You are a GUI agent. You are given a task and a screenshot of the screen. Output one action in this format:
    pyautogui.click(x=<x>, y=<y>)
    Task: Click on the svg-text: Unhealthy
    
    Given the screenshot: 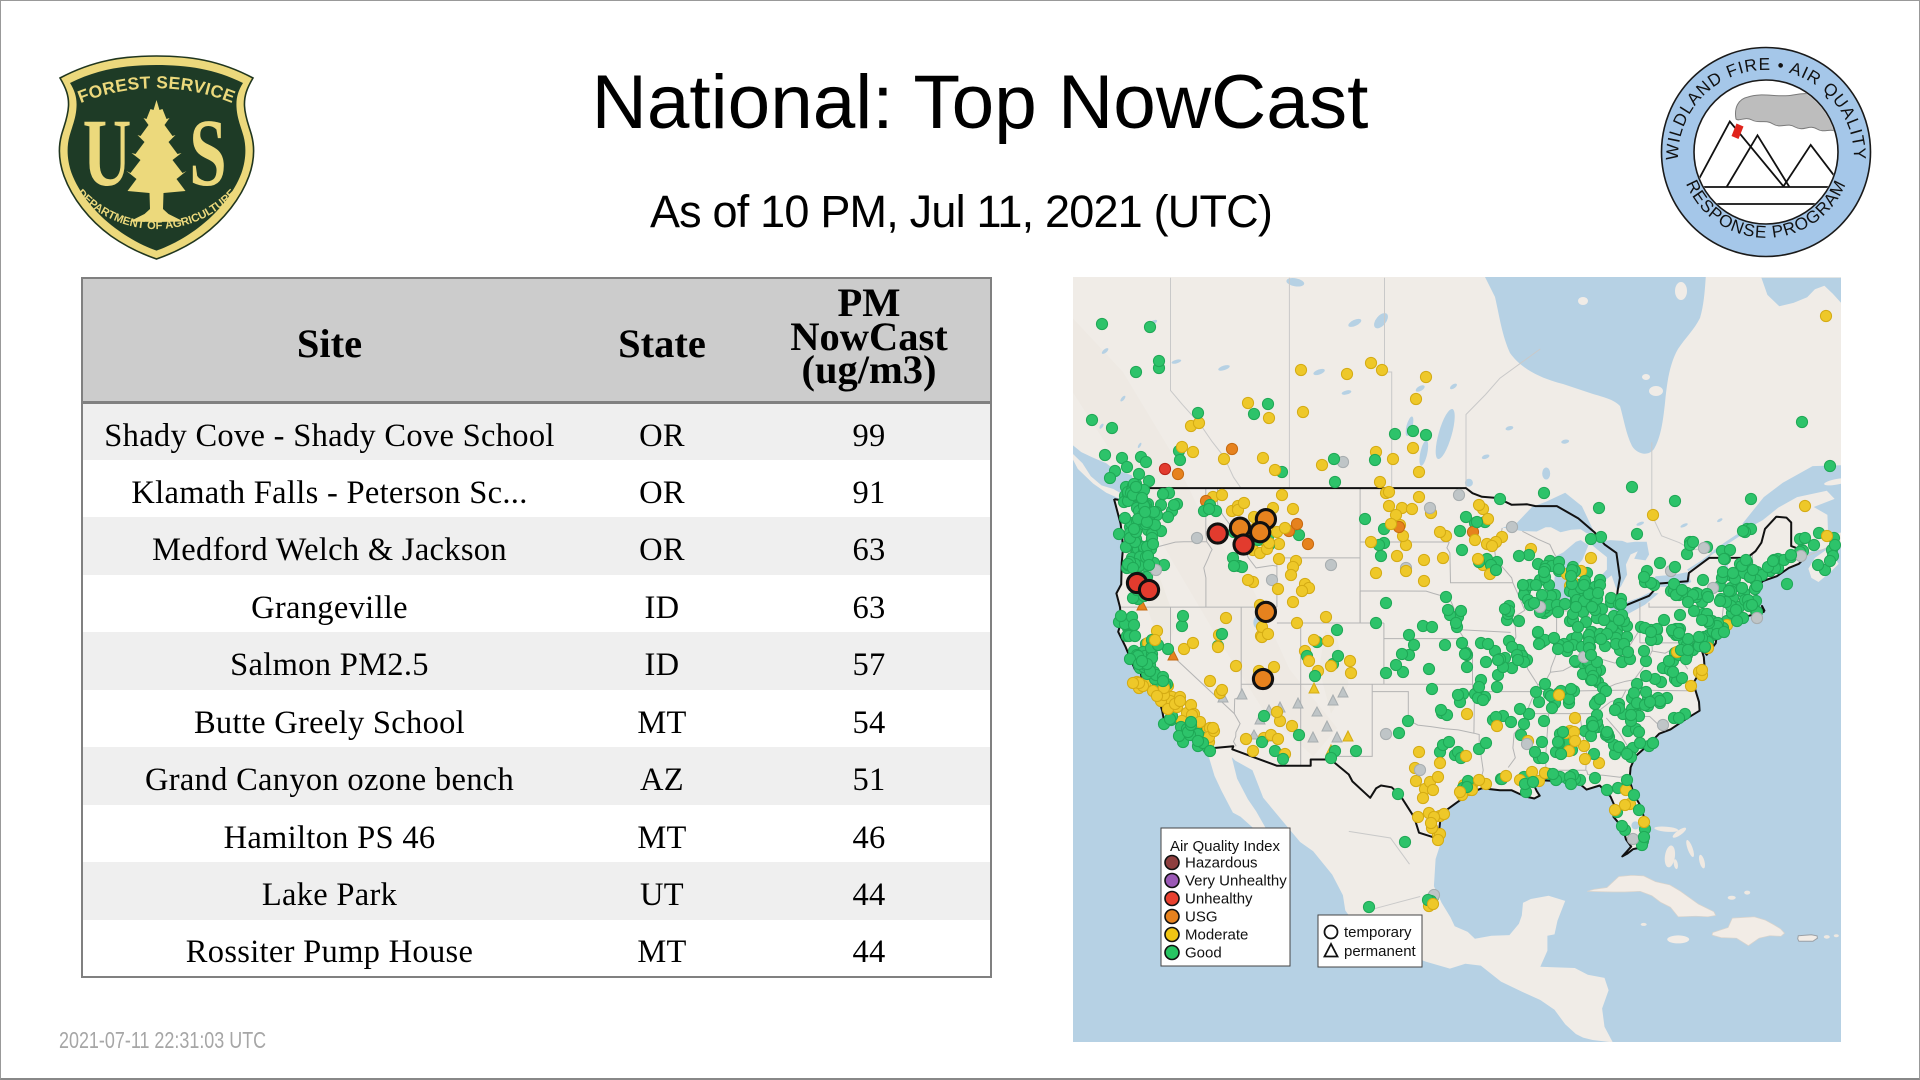 What is the action you would take?
    pyautogui.click(x=1219, y=899)
    